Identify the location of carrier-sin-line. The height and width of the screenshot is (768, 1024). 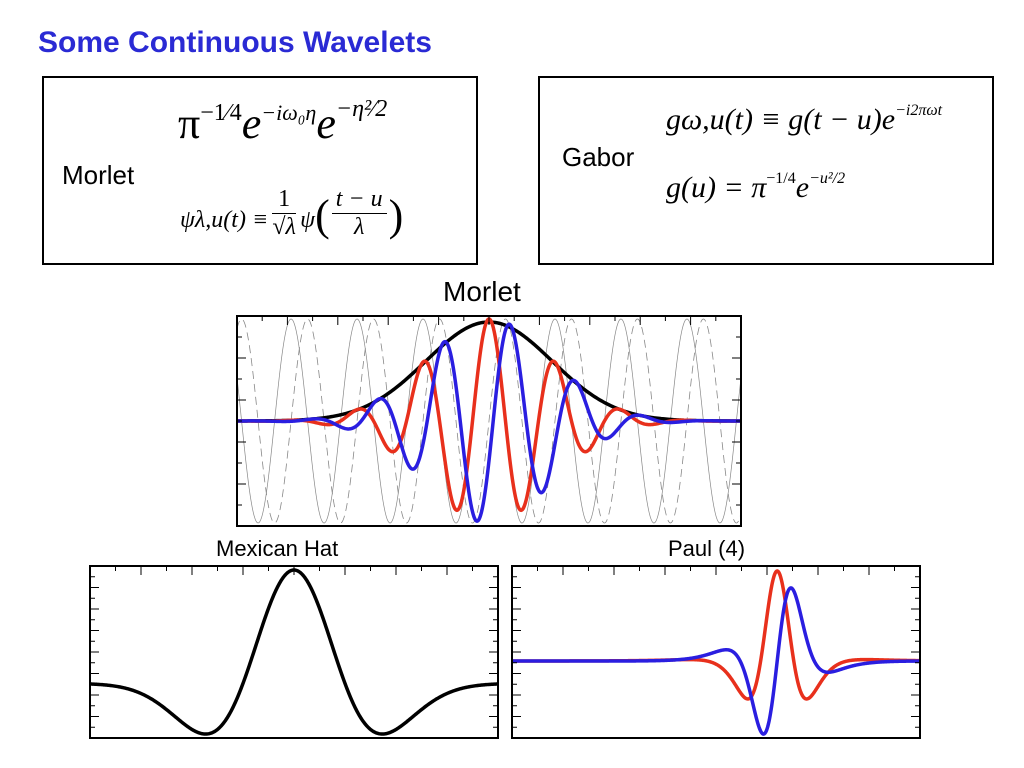
(489, 421).